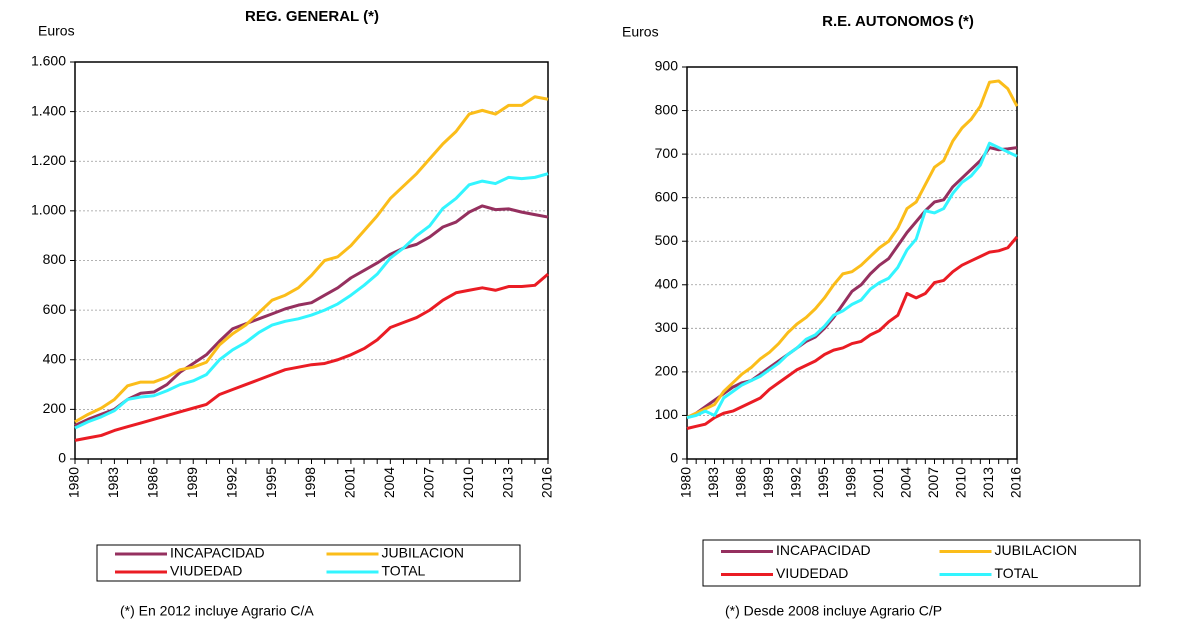 The height and width of the screenshot is (634, 1186). Describe the element at coordinates (667, 66) in the screenshot. I see `y-tick-label: 900` at that location.